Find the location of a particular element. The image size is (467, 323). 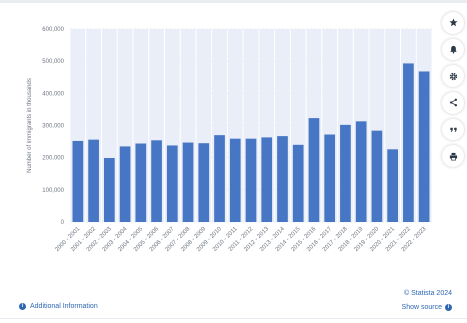

top-rule is located at coordinates (233, 1).